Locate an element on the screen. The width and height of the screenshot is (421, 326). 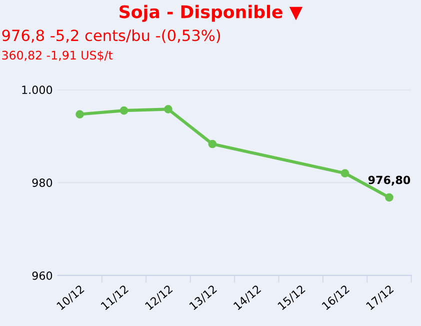
data-label: 976,80 is located at coordinates (389, 181).